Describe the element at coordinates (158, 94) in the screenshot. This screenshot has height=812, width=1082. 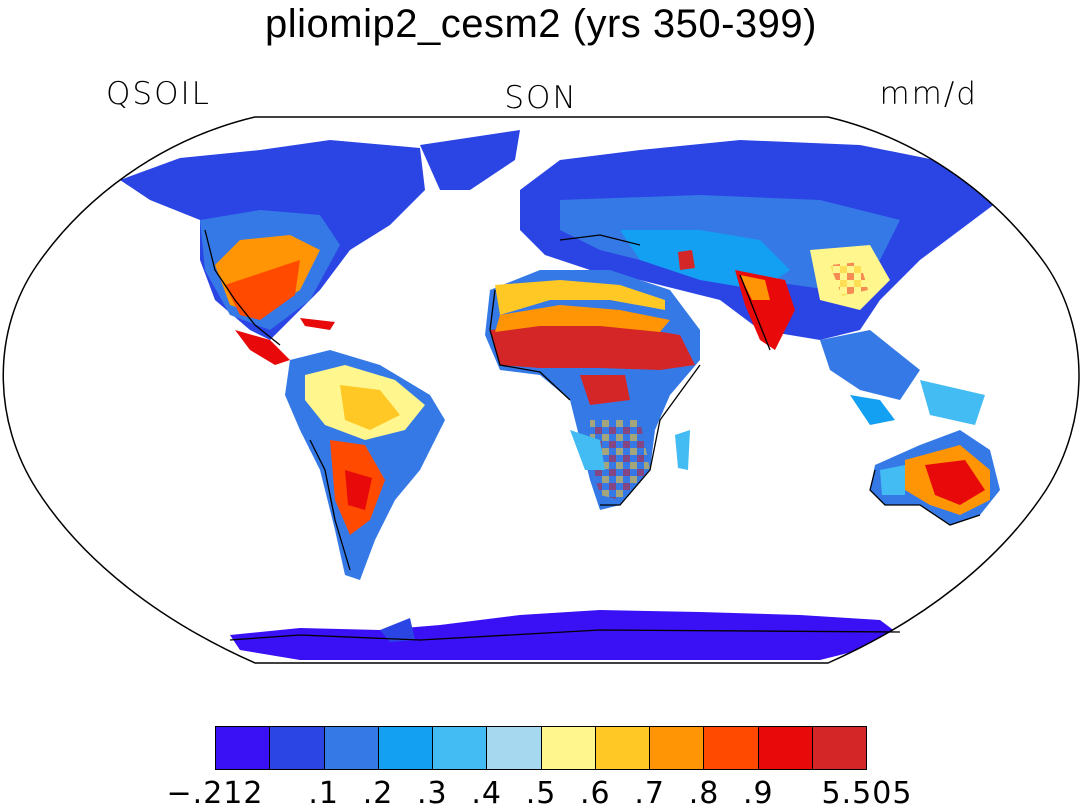
I see `variable-label: QSOIL` at that location.